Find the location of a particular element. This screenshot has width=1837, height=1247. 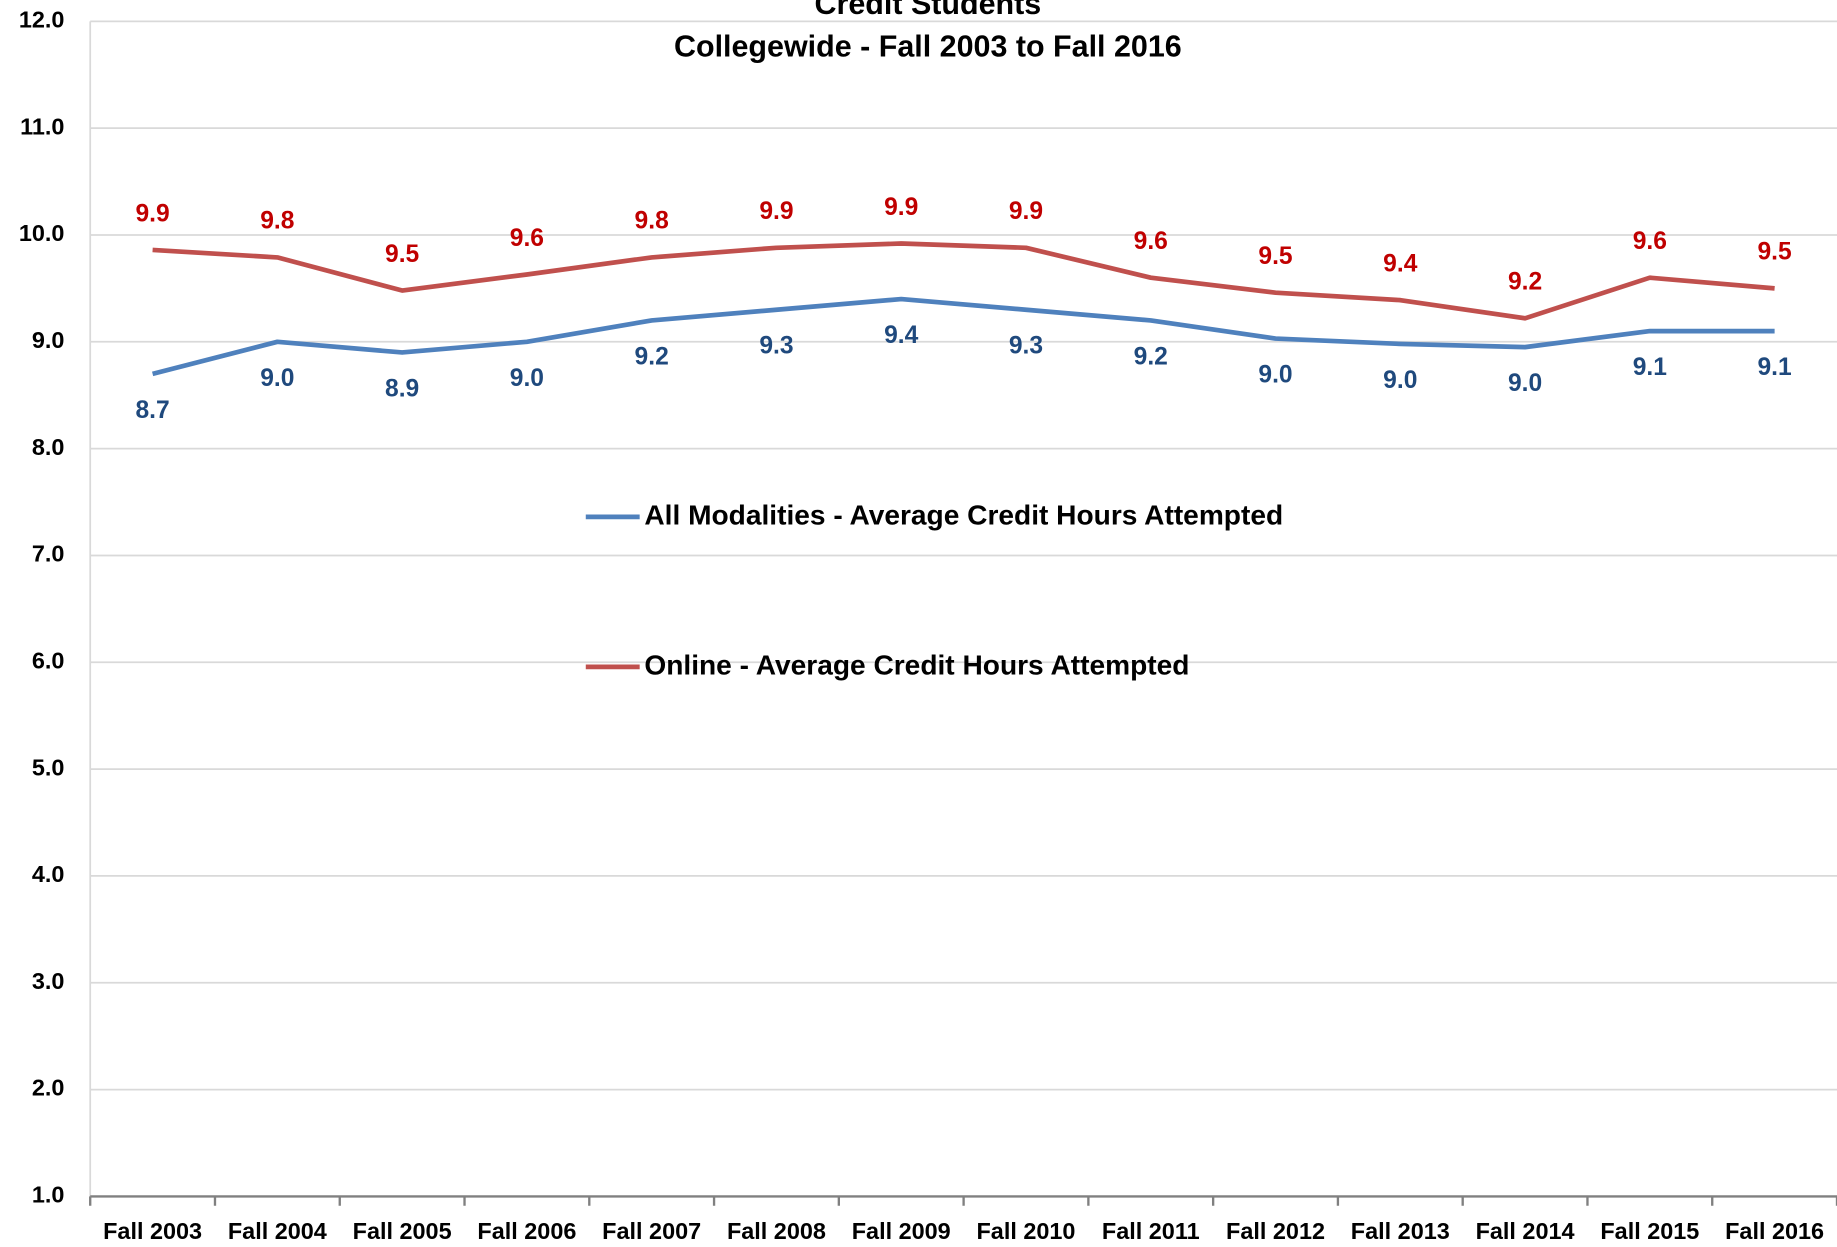

legend-label: Online - Average Credit Hours Attempted is located at coordinates (916, 664).